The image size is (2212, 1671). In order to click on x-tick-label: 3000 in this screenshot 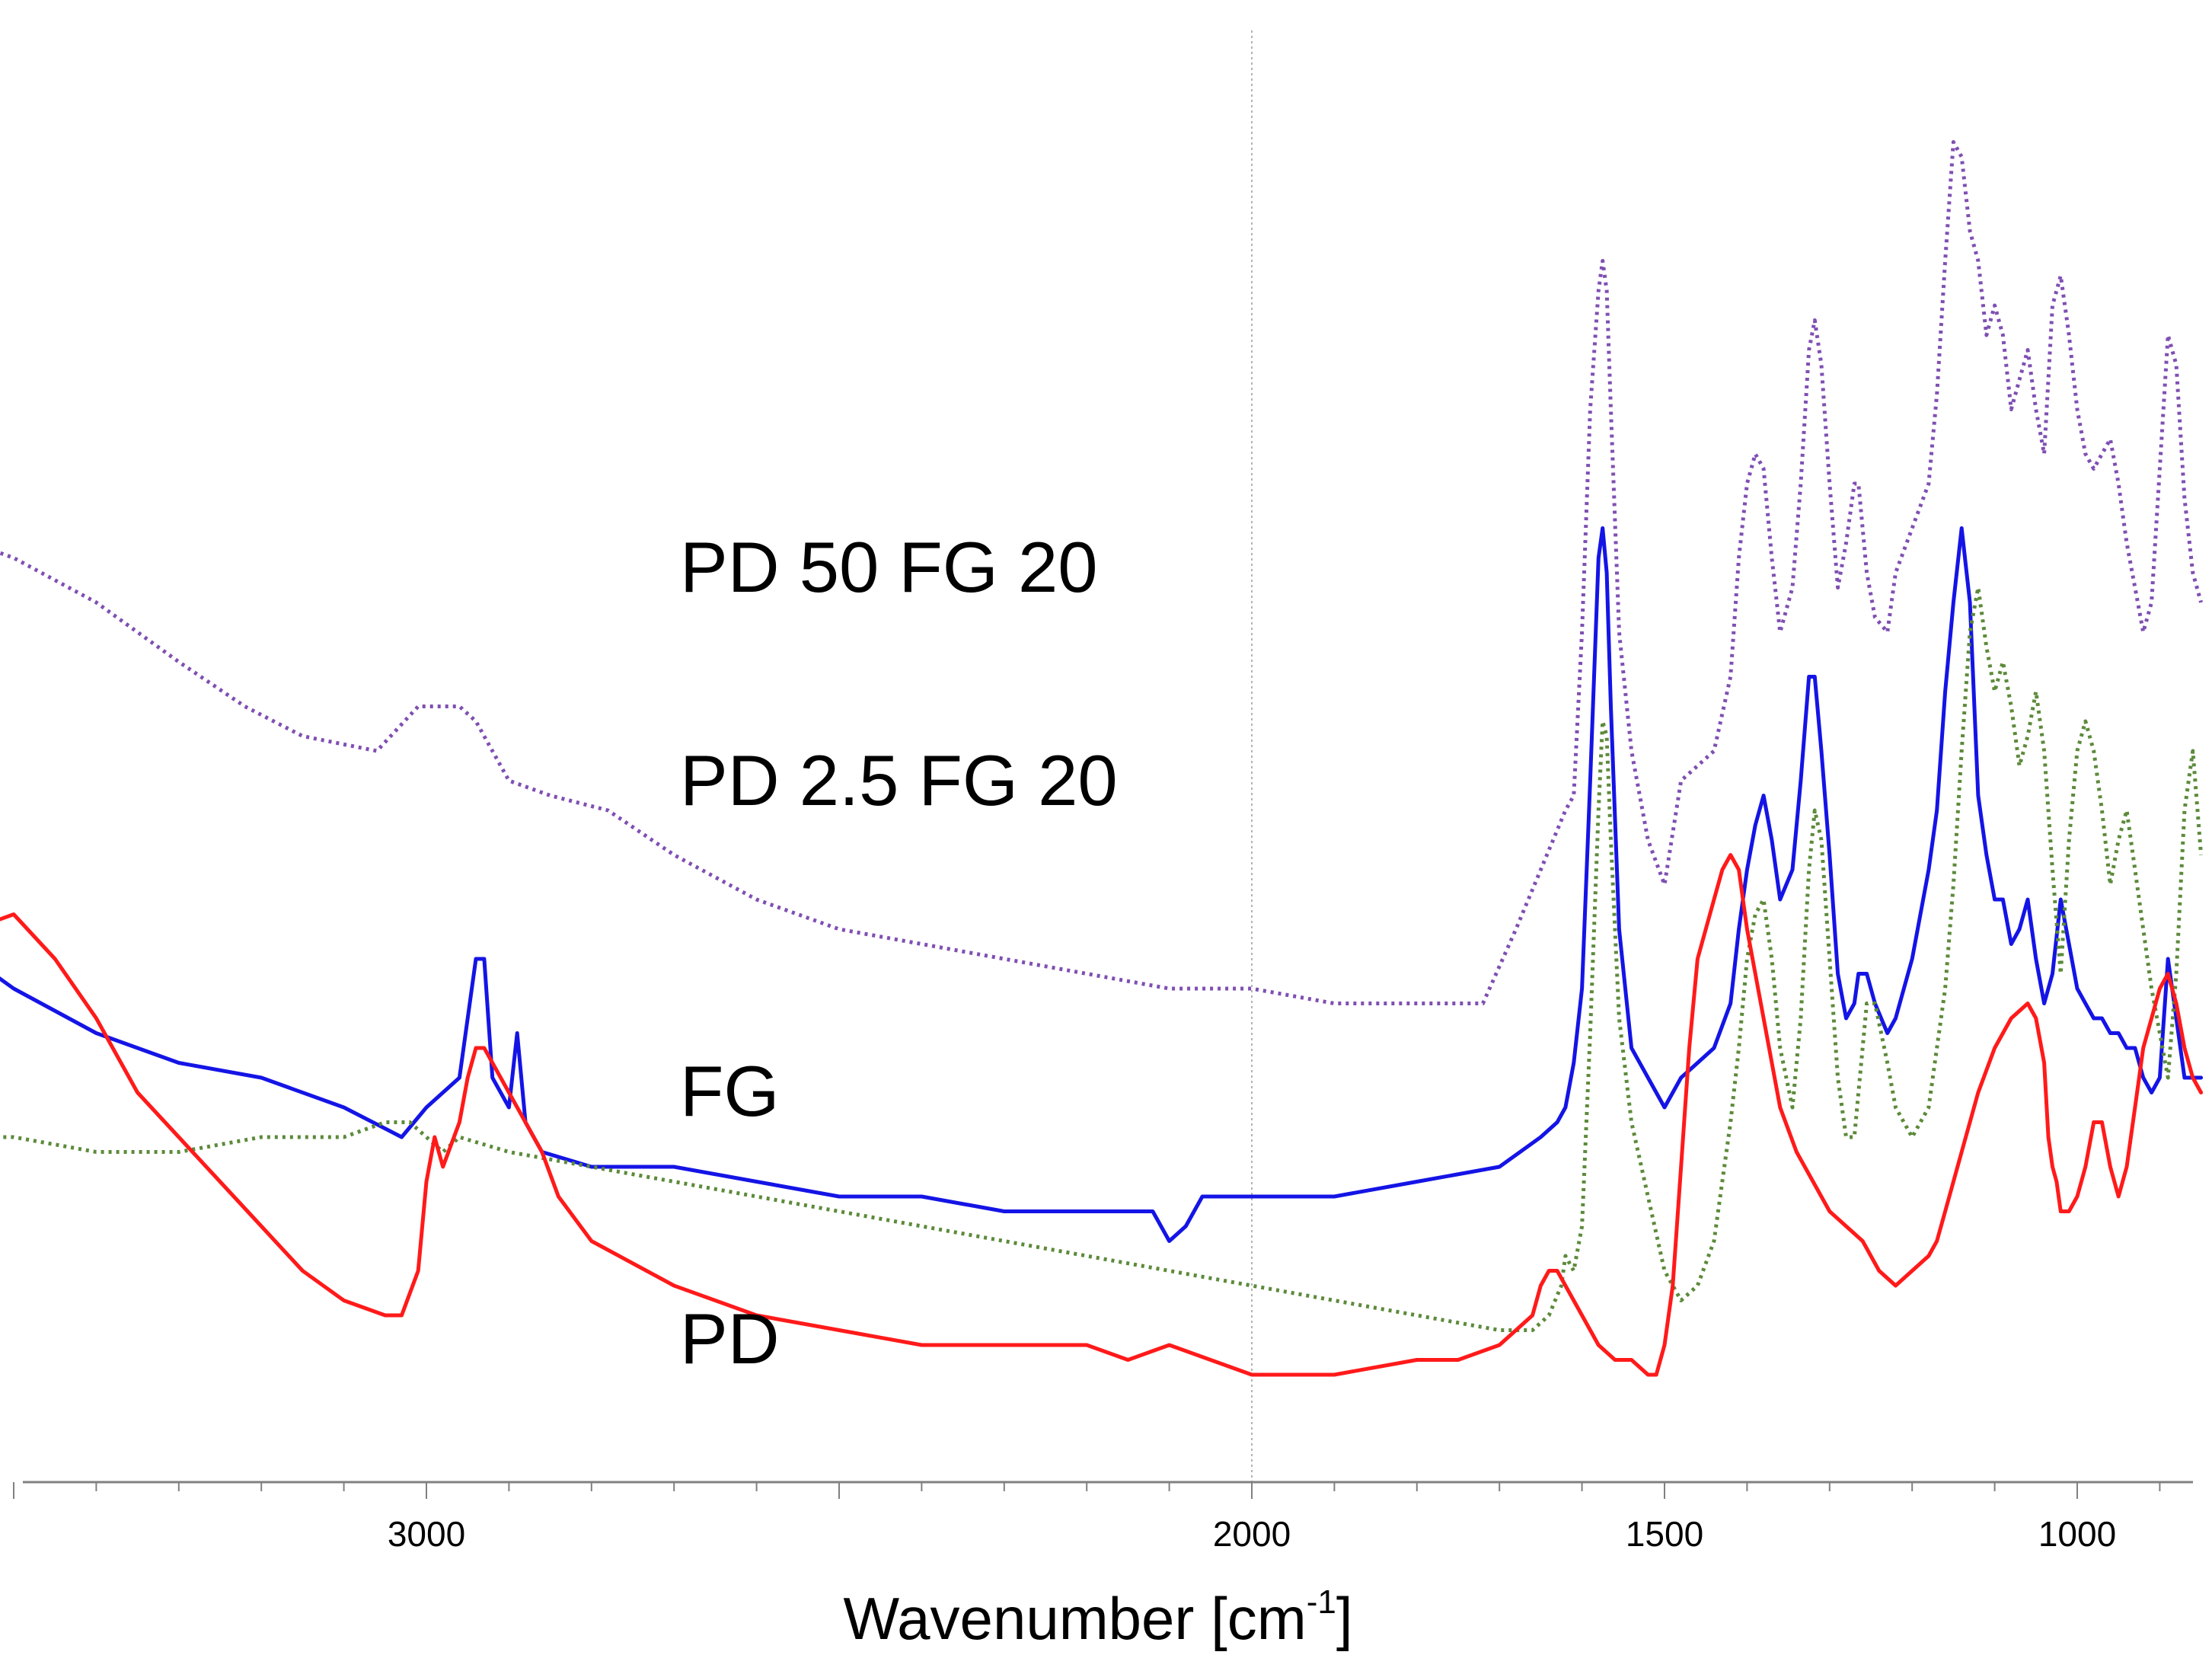, I will do `click(426, 1534)`.